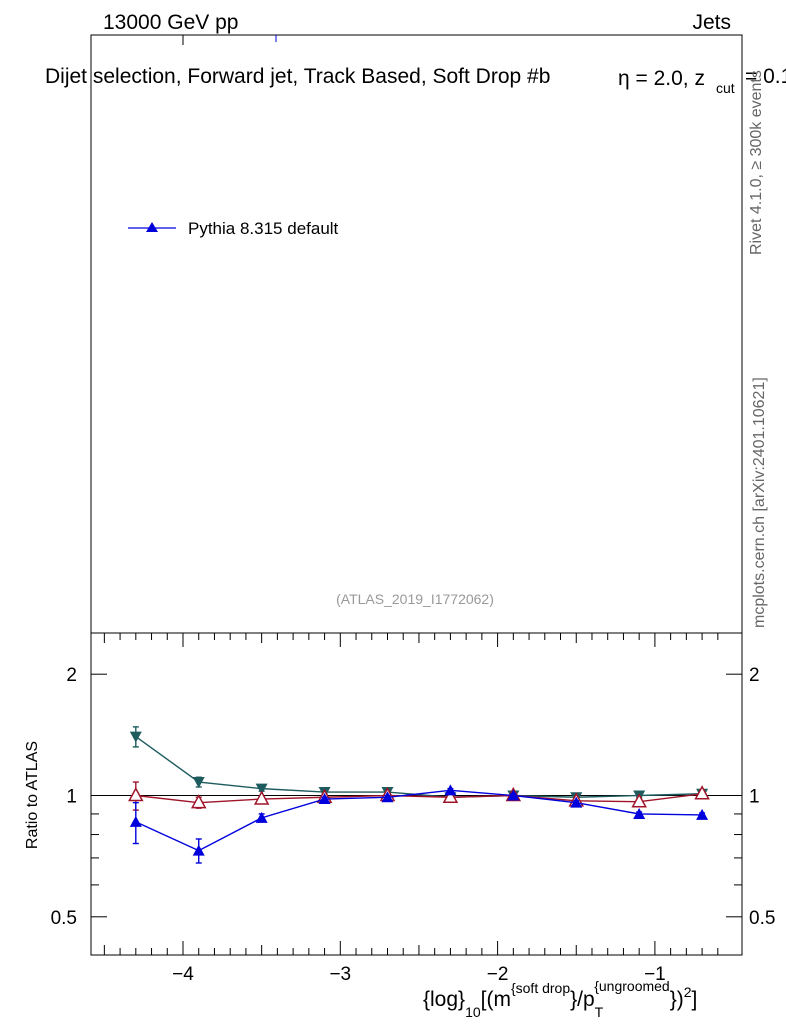 This screenshot has width=786, height=1024. Describe the element at coordinates (759, 502) in the screenshot. I see `mcplots-side-label: mcplots.cern.ch [arXiv:2401.10621]` at that location.